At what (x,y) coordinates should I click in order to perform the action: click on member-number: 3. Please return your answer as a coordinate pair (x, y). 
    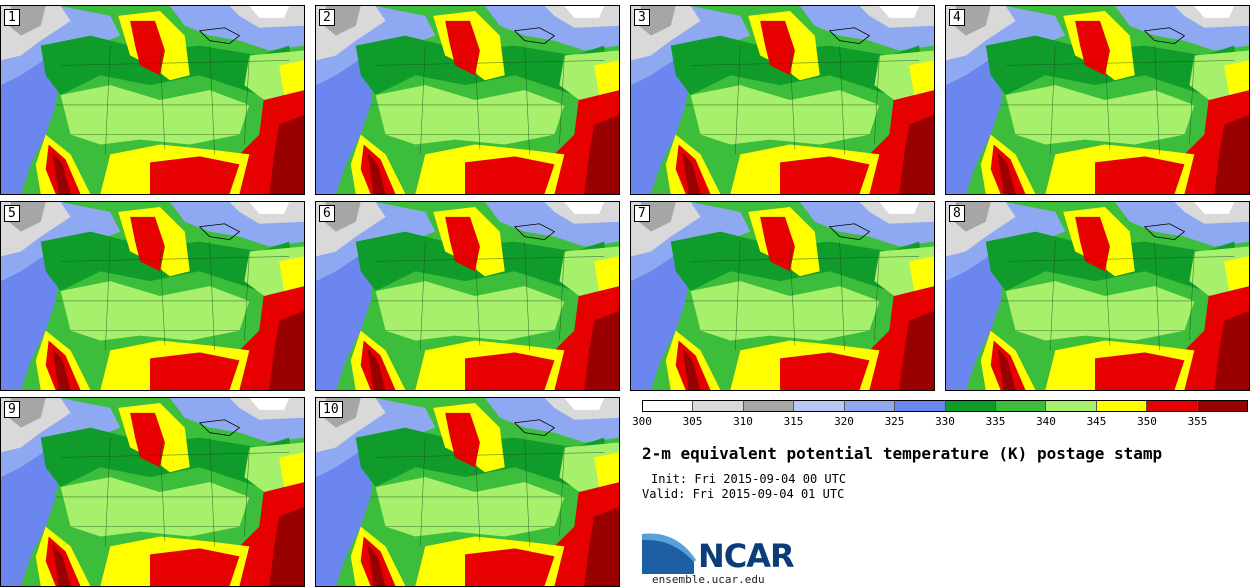
    Looking at the image, I should click on (642, 17).